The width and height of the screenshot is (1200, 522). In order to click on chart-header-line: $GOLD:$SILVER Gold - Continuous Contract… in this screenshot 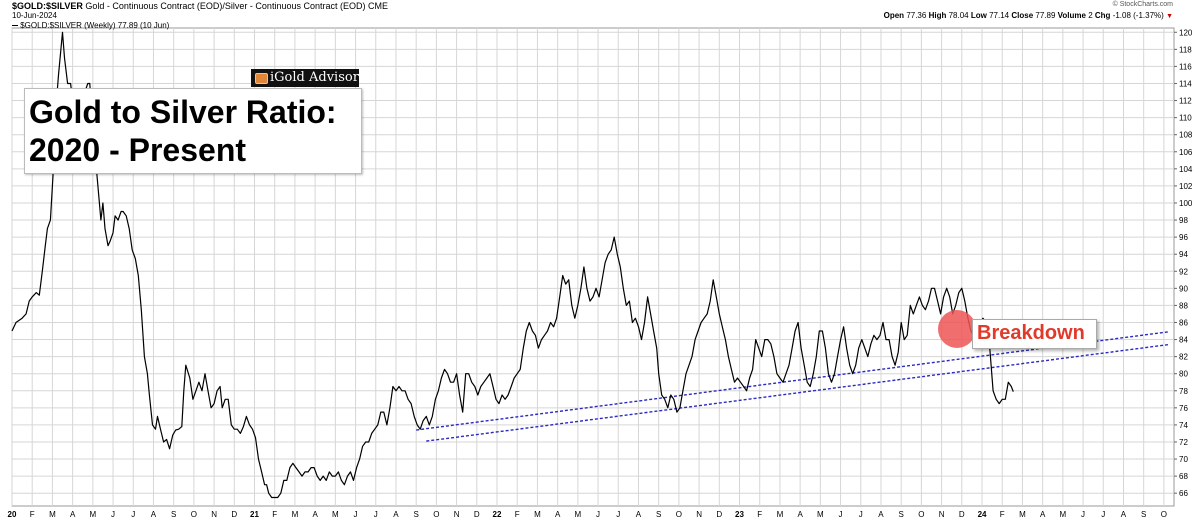, I will do `click(200, 6)`.